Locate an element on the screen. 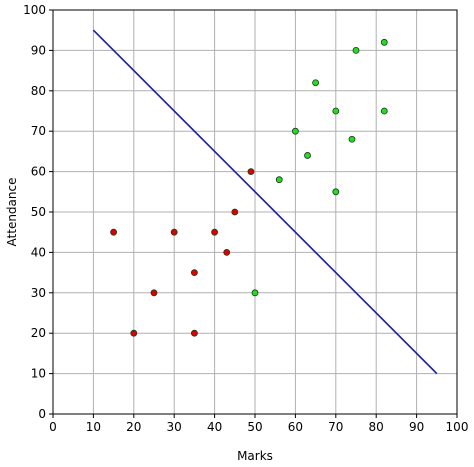  y-tick-label: 60 is located at coordinates (38, 172).